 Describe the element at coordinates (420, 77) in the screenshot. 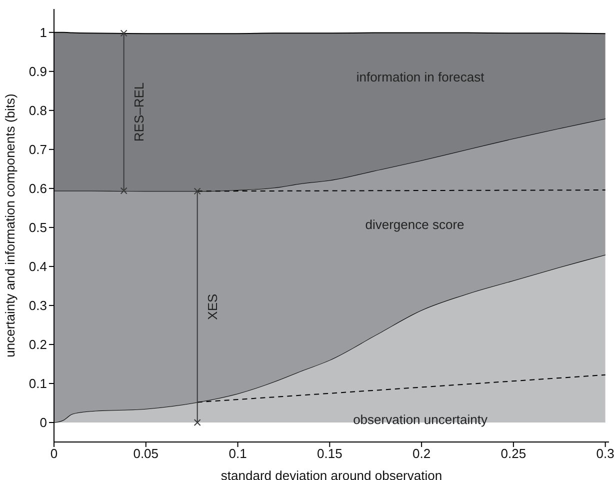

I see `annotation: information in forecast` at that location.